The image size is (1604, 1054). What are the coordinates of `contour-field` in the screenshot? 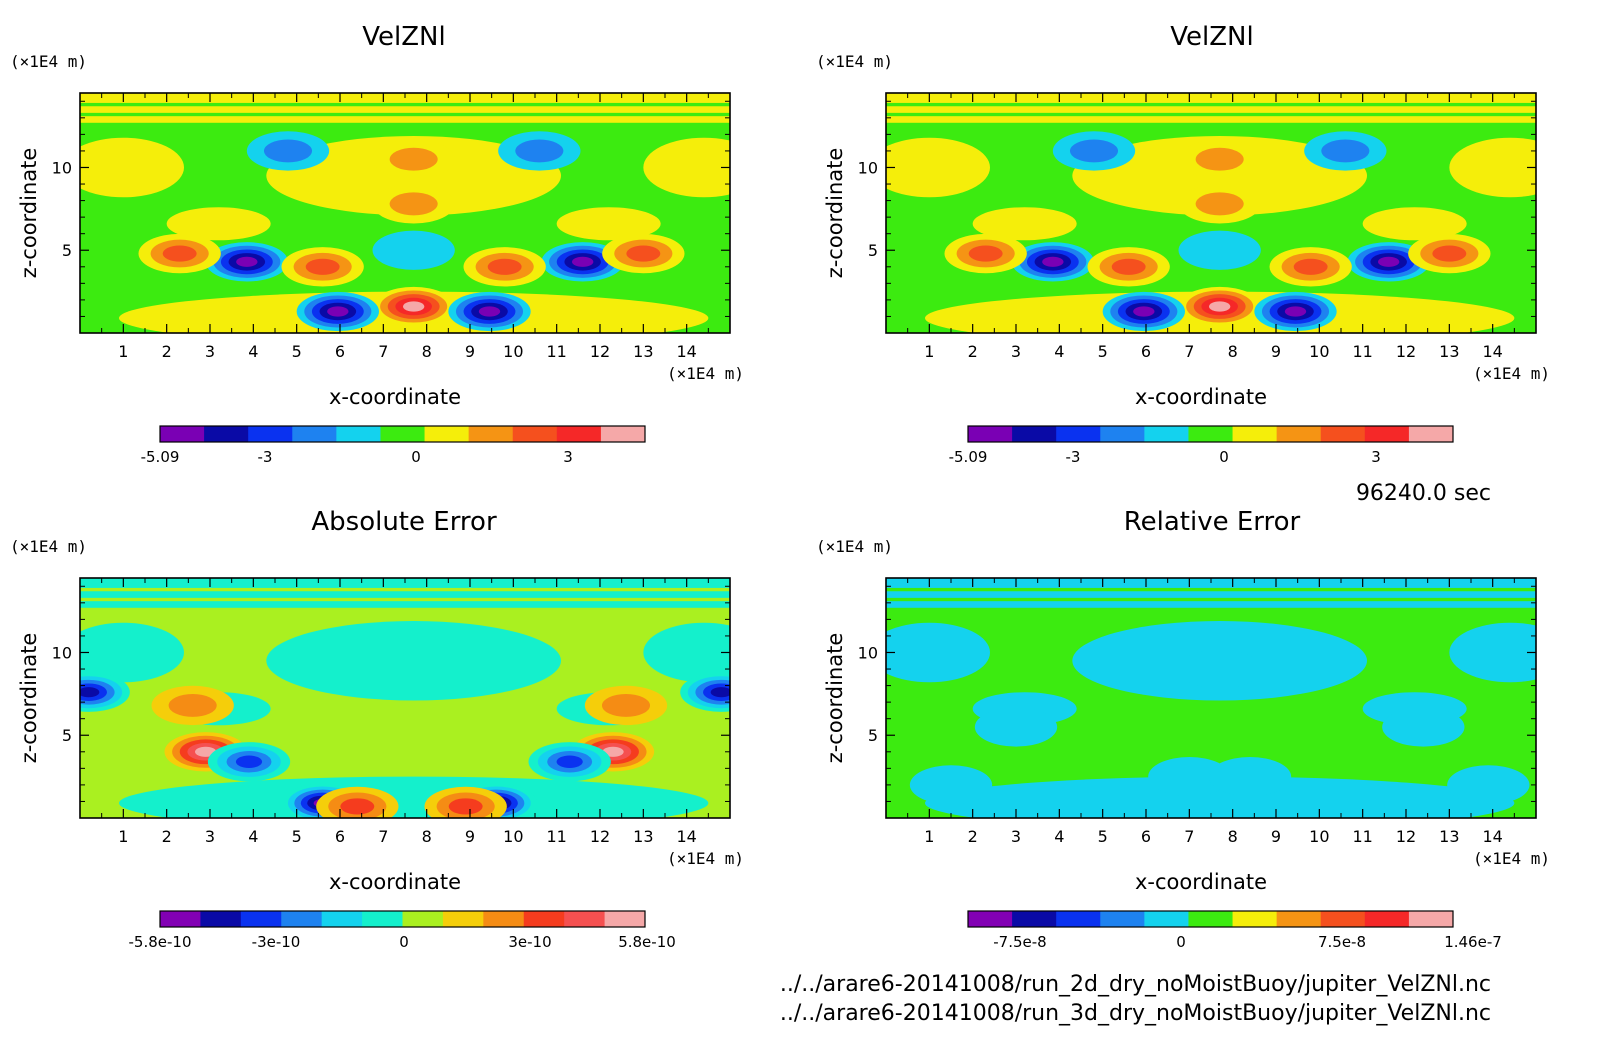 It's located at (1211, 213).